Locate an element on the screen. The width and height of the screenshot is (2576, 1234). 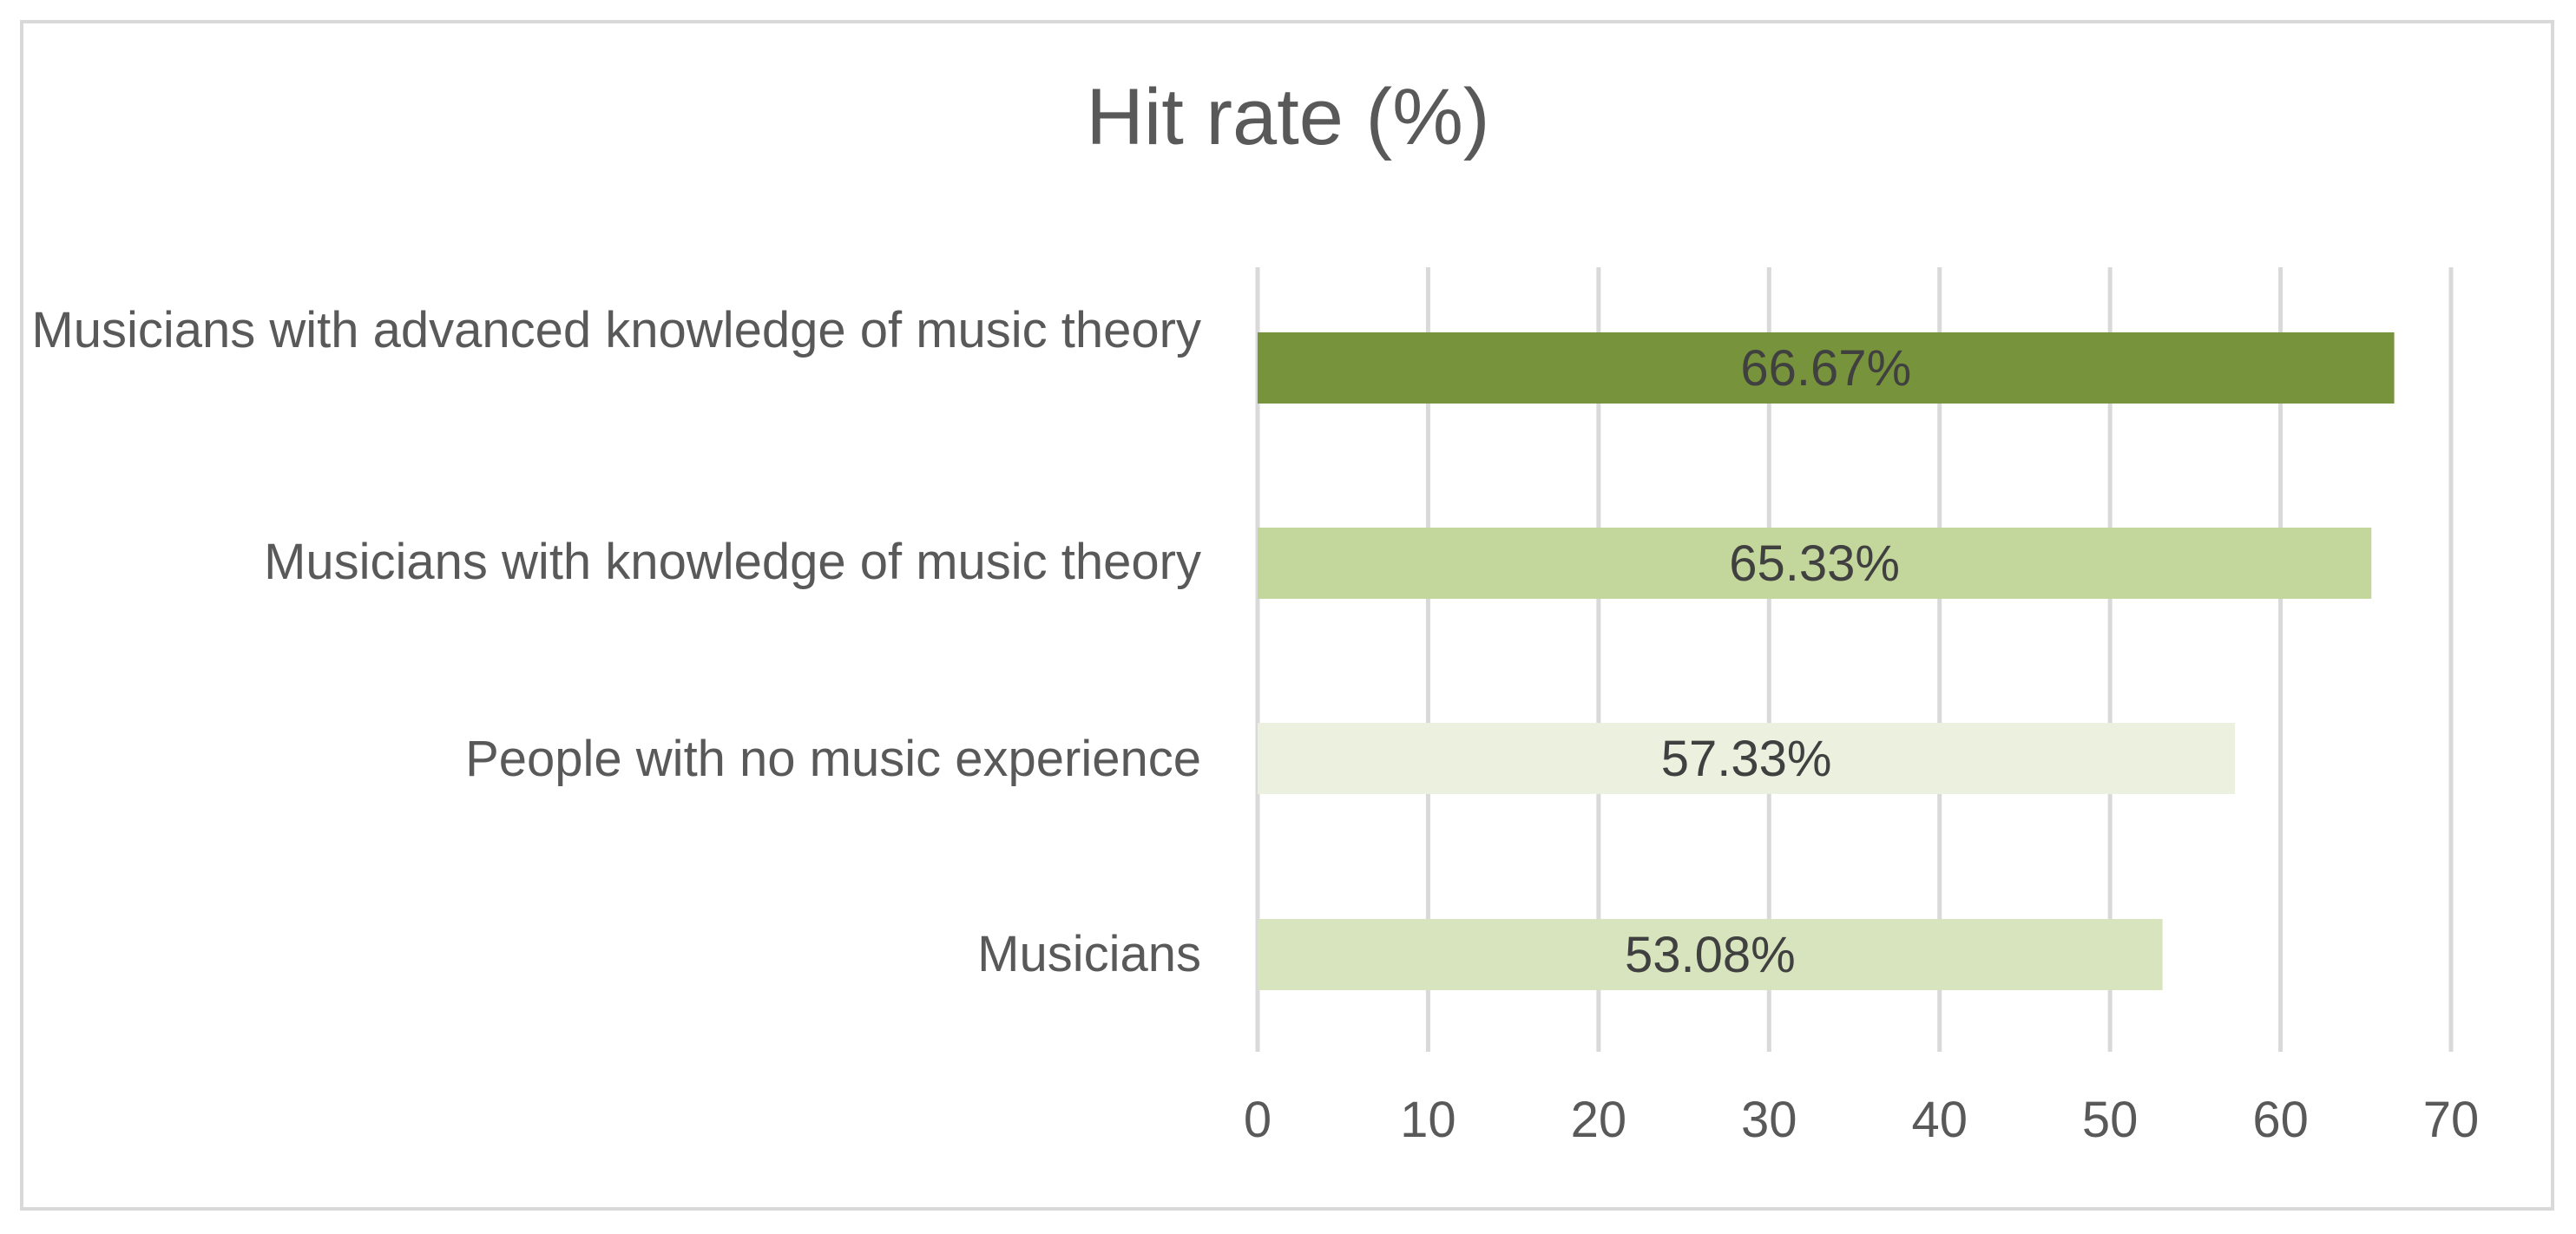
category-label: People with no music experience is located at coordinates (833, 759).